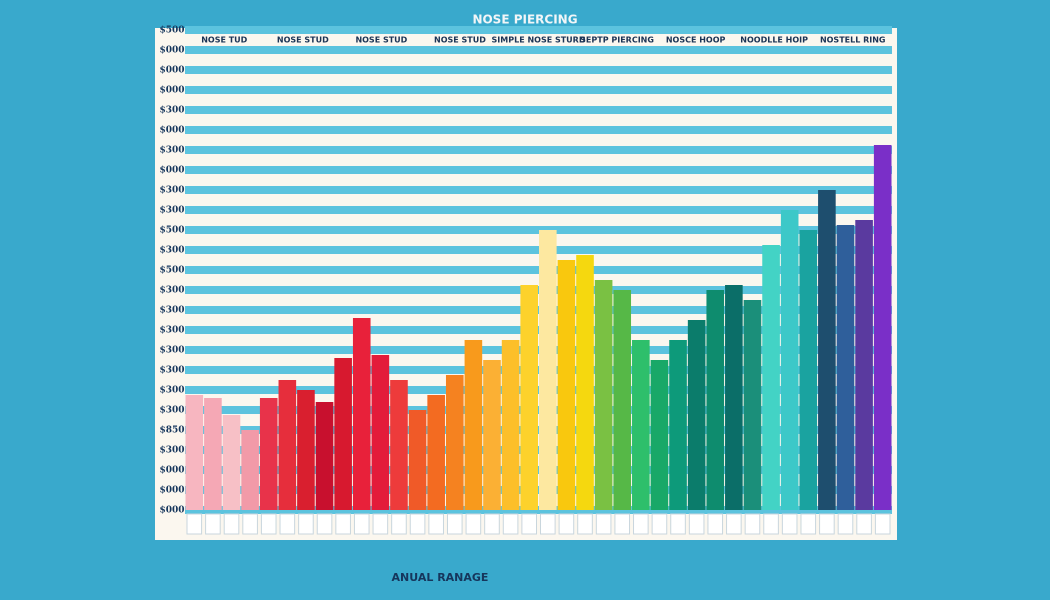  I want to click on x-axis-label: ANUAL RANAGE, so click(440, 577).